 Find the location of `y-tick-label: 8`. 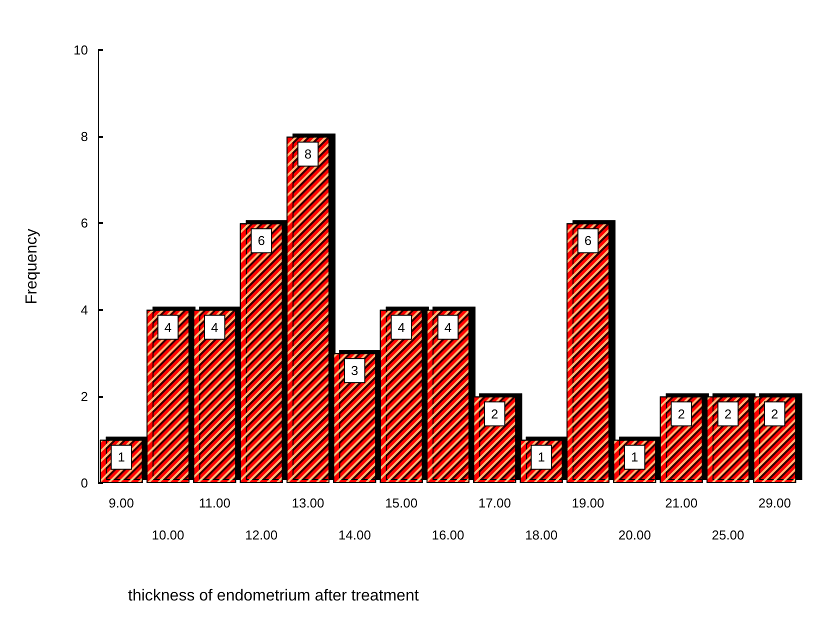

y-tick-label: 8 is located at coordinates (84, 136).